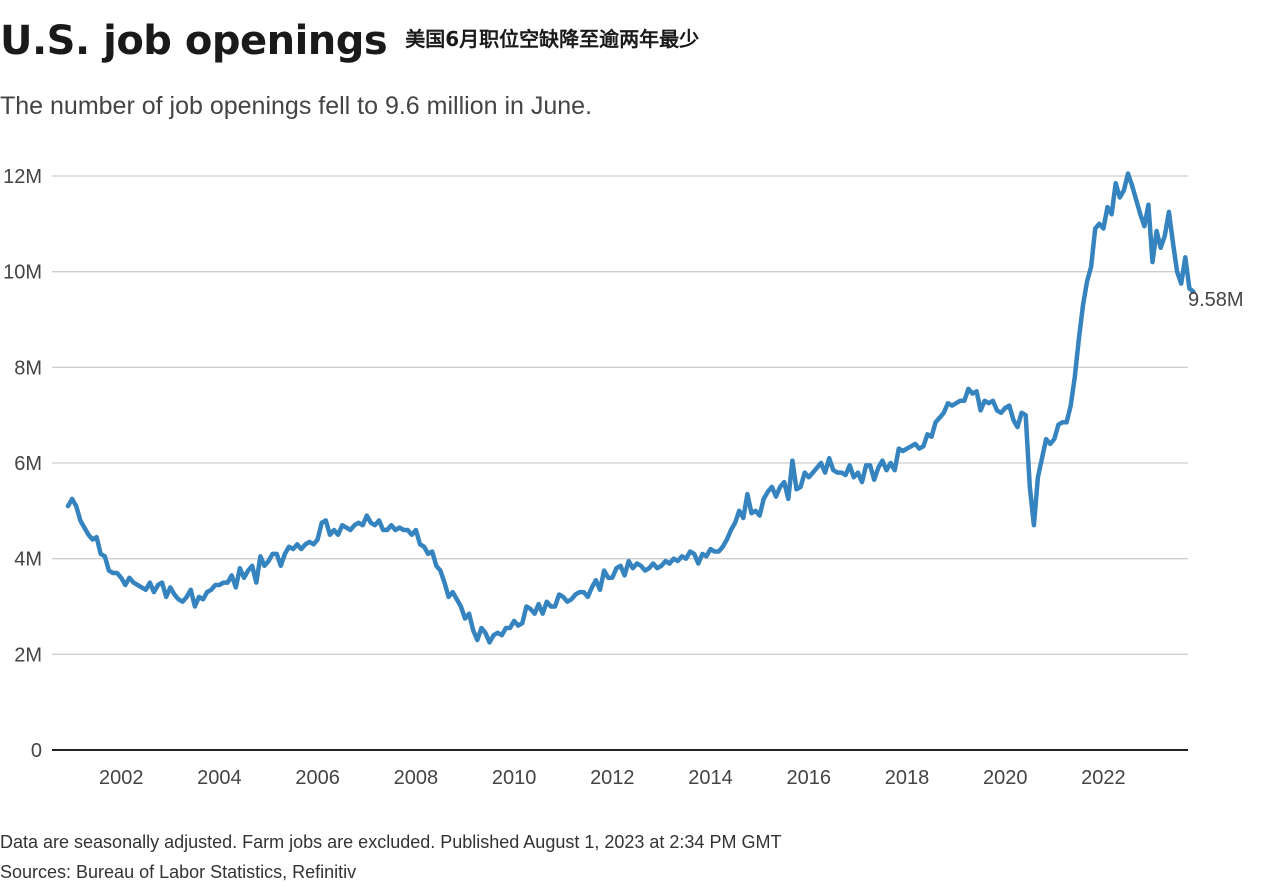 This screenshot has width=1266, height=891. I want to click on chart-title: U.S. job openings, so click(194, 41).